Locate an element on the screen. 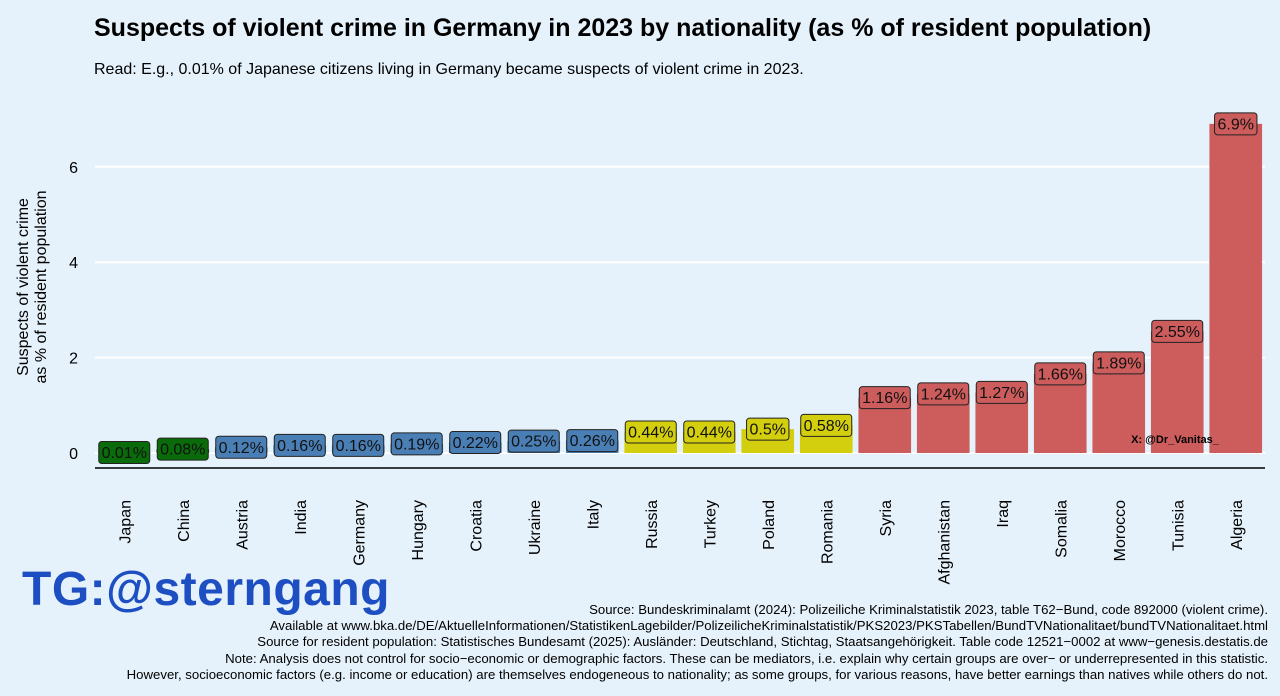  data-label: 0.12% is located at coordinates (241, 448).